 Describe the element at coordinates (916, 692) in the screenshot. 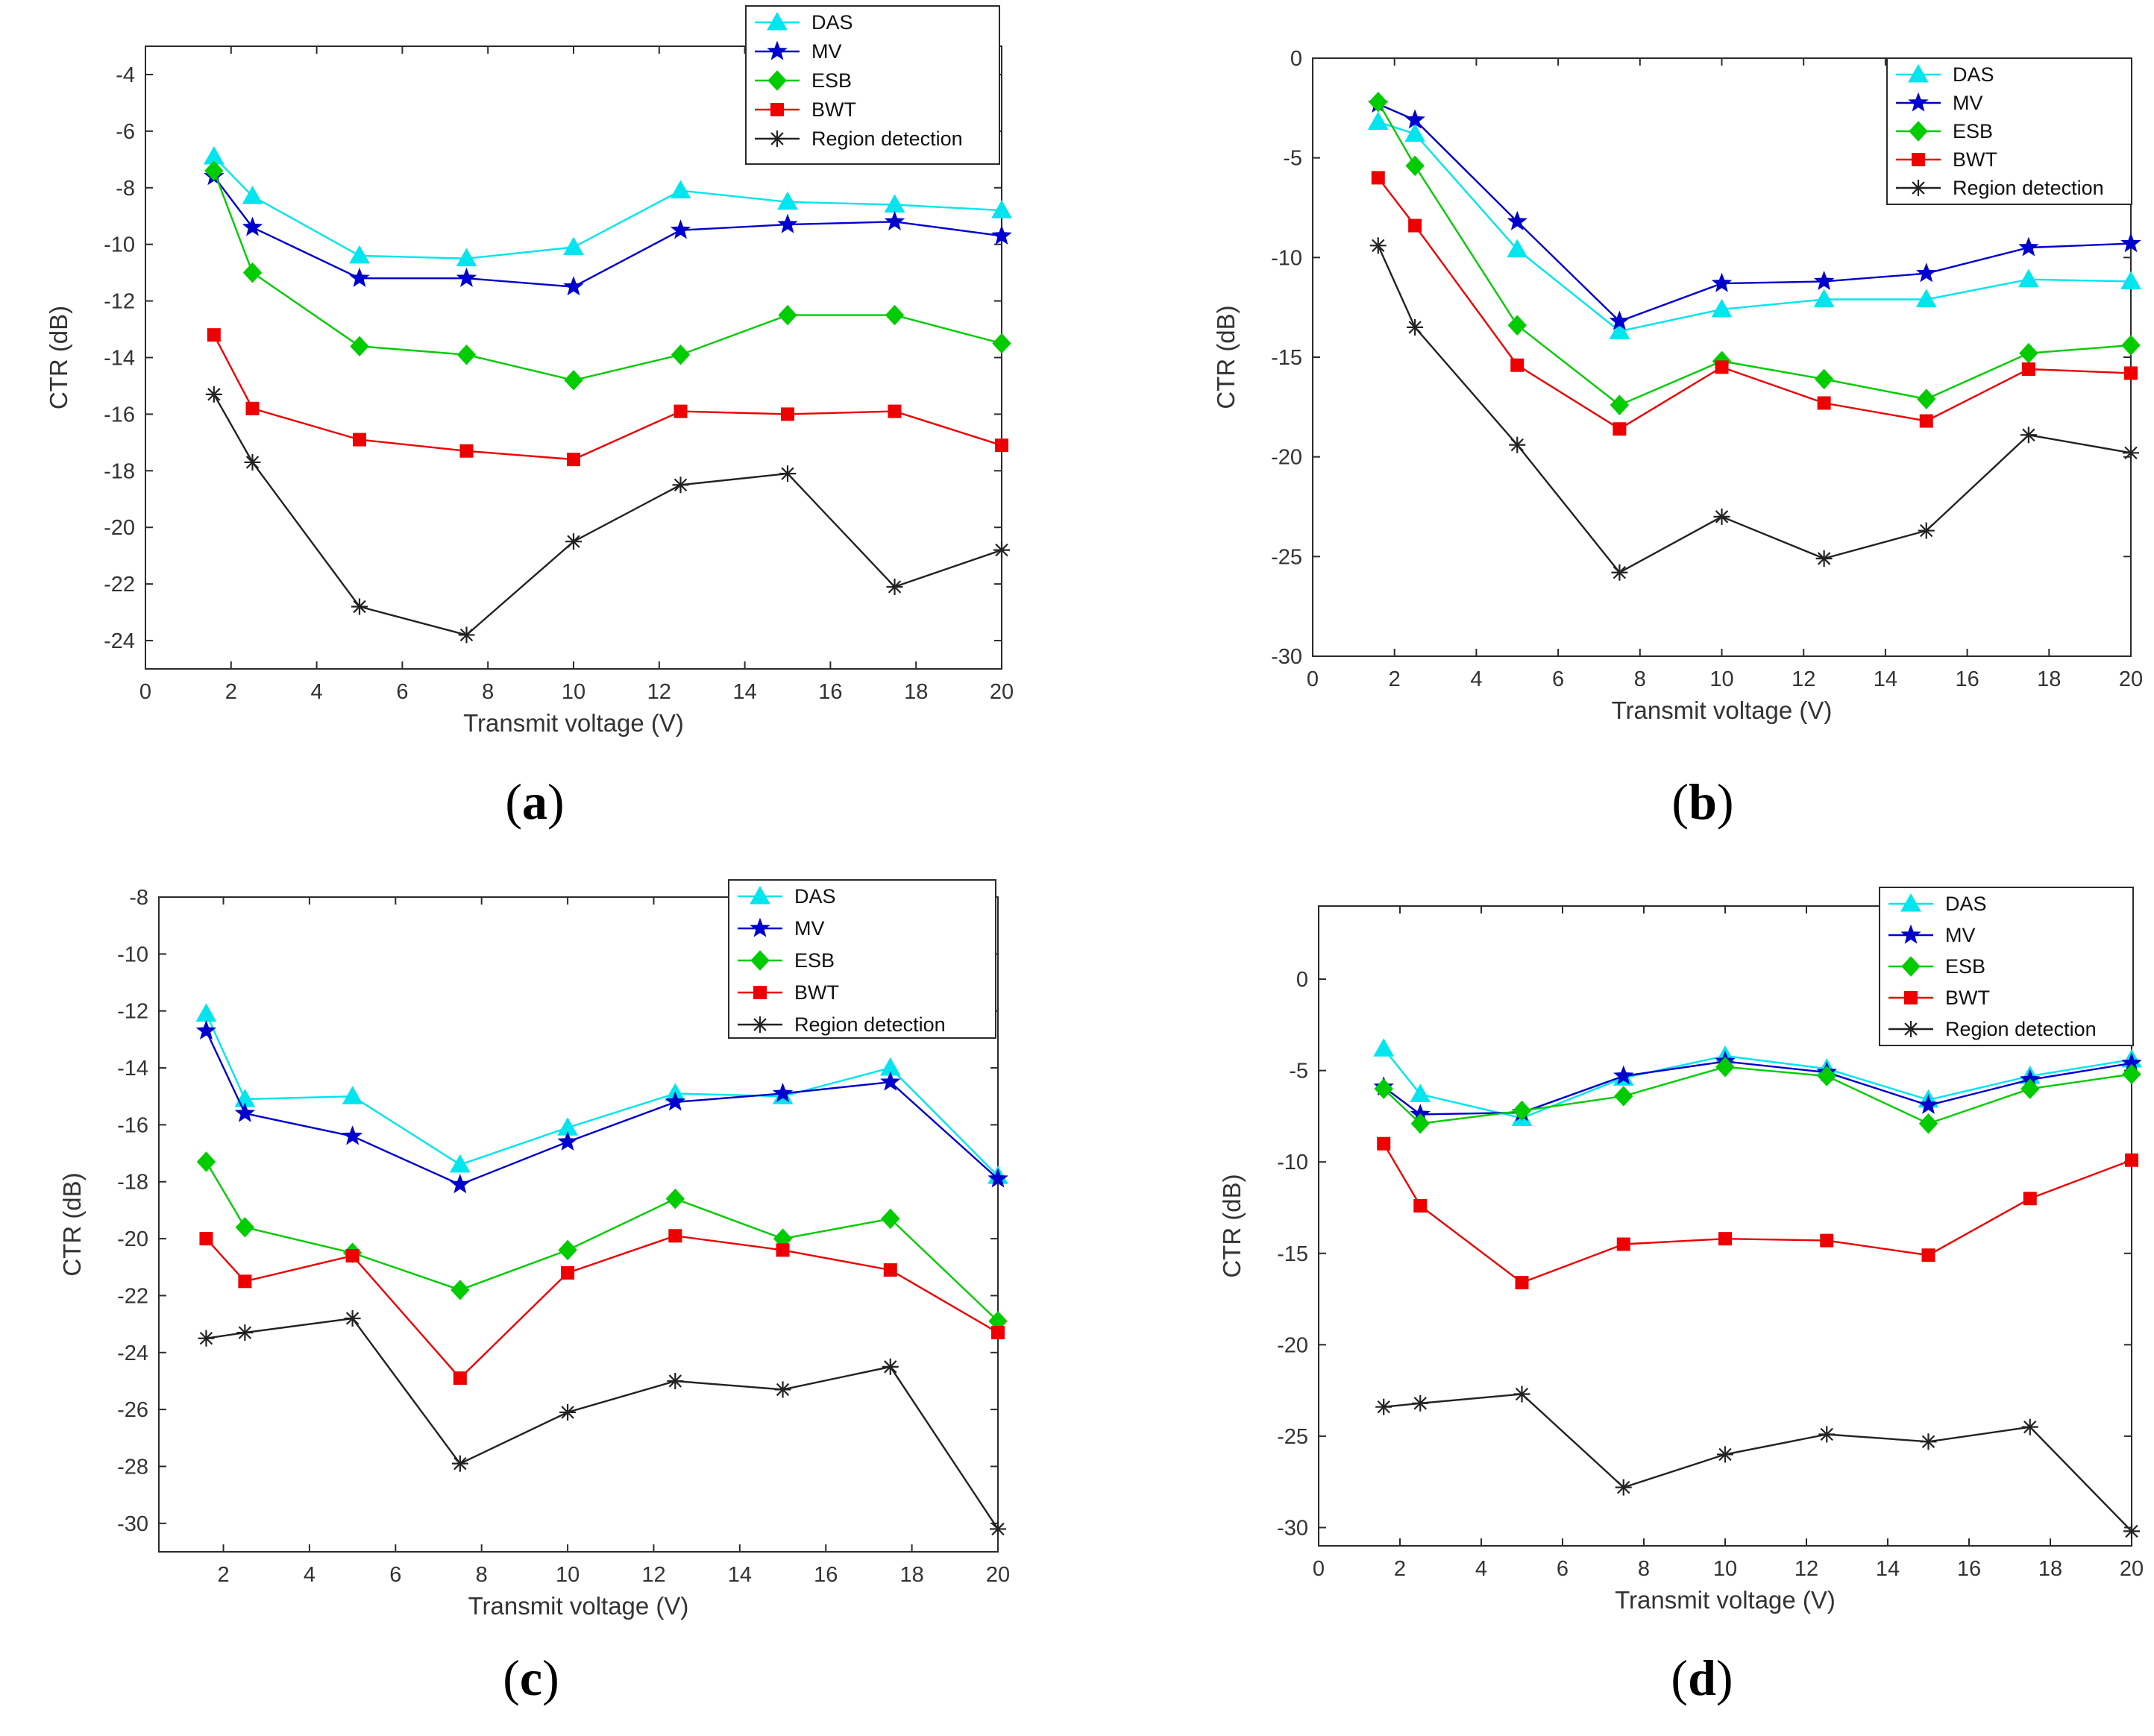

I see `panel-a-x-tick-label: 18` at that location.